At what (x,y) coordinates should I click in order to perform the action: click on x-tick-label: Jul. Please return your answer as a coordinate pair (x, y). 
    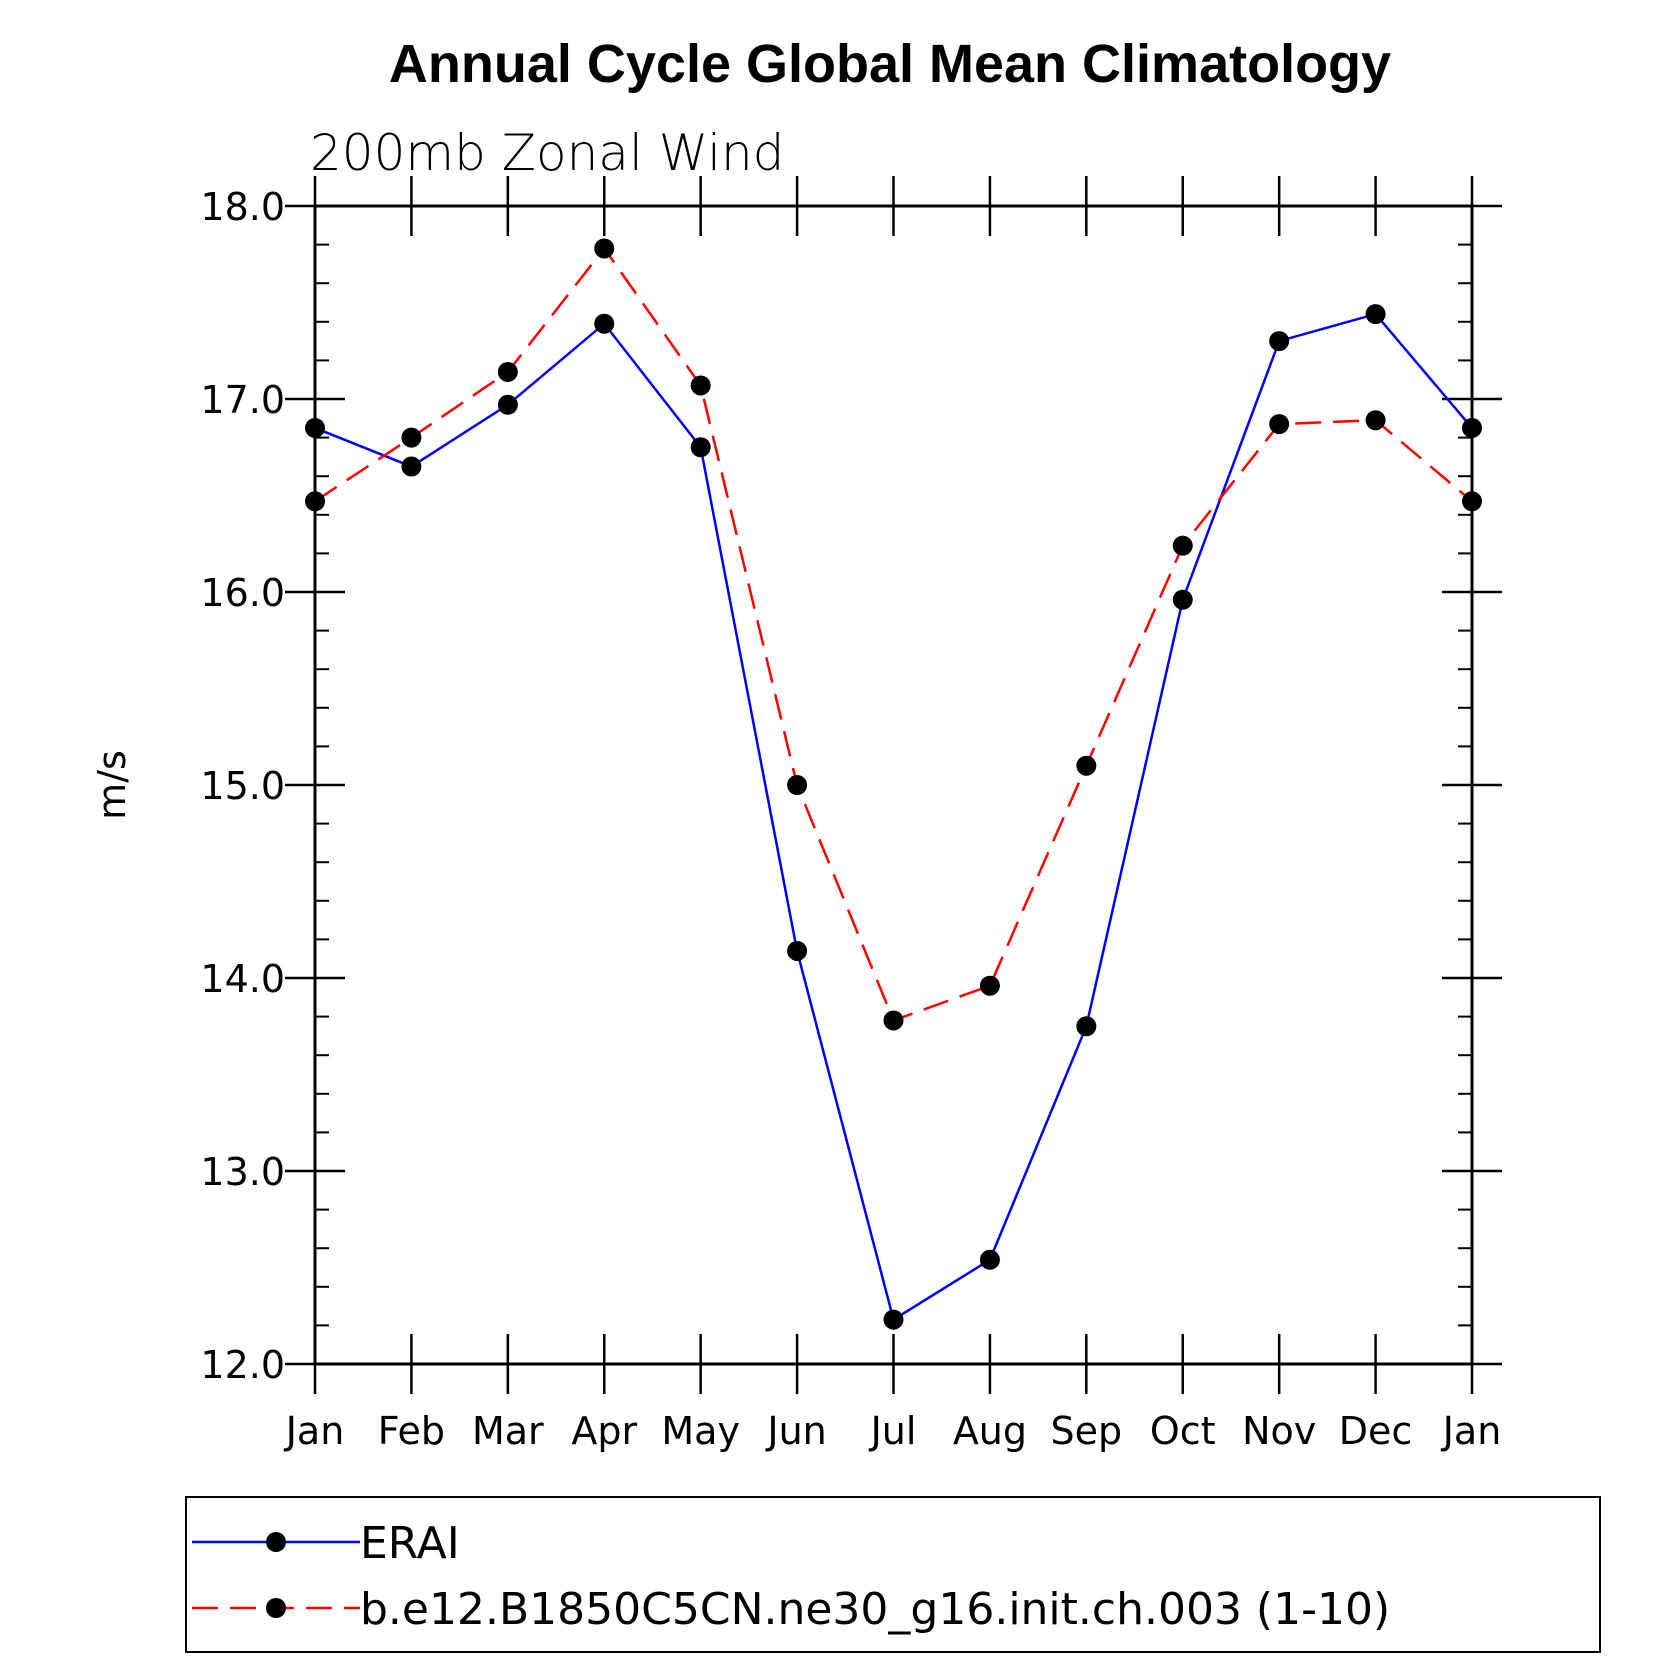
    Looking at the image, I should click on (893, 1431).